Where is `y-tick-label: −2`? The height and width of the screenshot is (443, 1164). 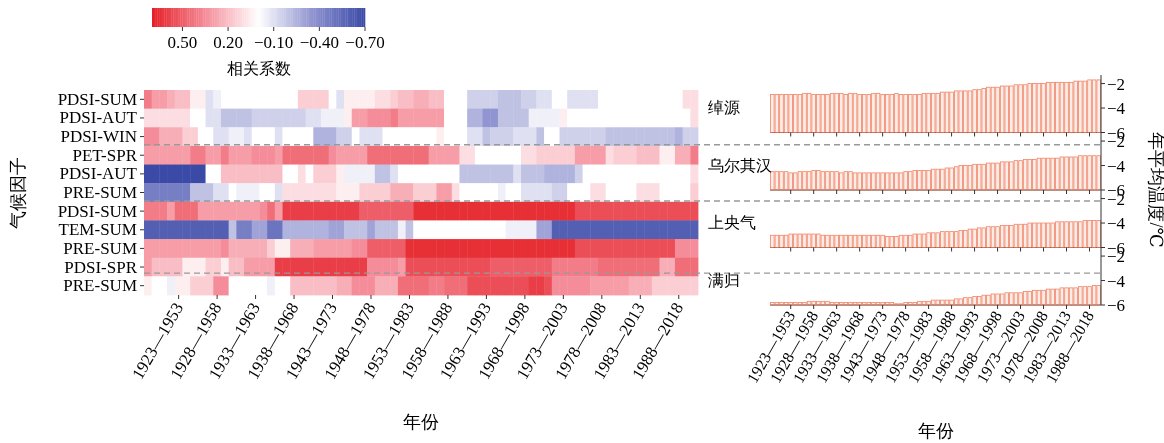 y-tick-label: −2 is located at coordinates (1116, 84).